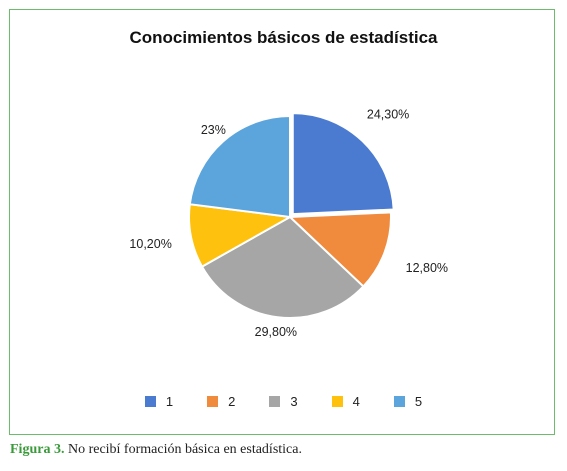 This screenshot has height=471, width=567. Describe the element at coordinates (37, 449) in the screenshot. I see `caption-label: Figura 3.` at that location.